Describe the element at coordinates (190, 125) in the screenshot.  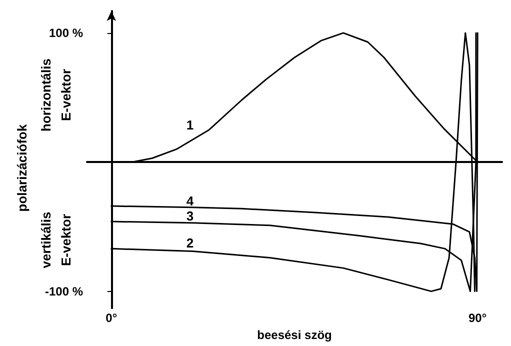
I see `annotation: 1` at that location.